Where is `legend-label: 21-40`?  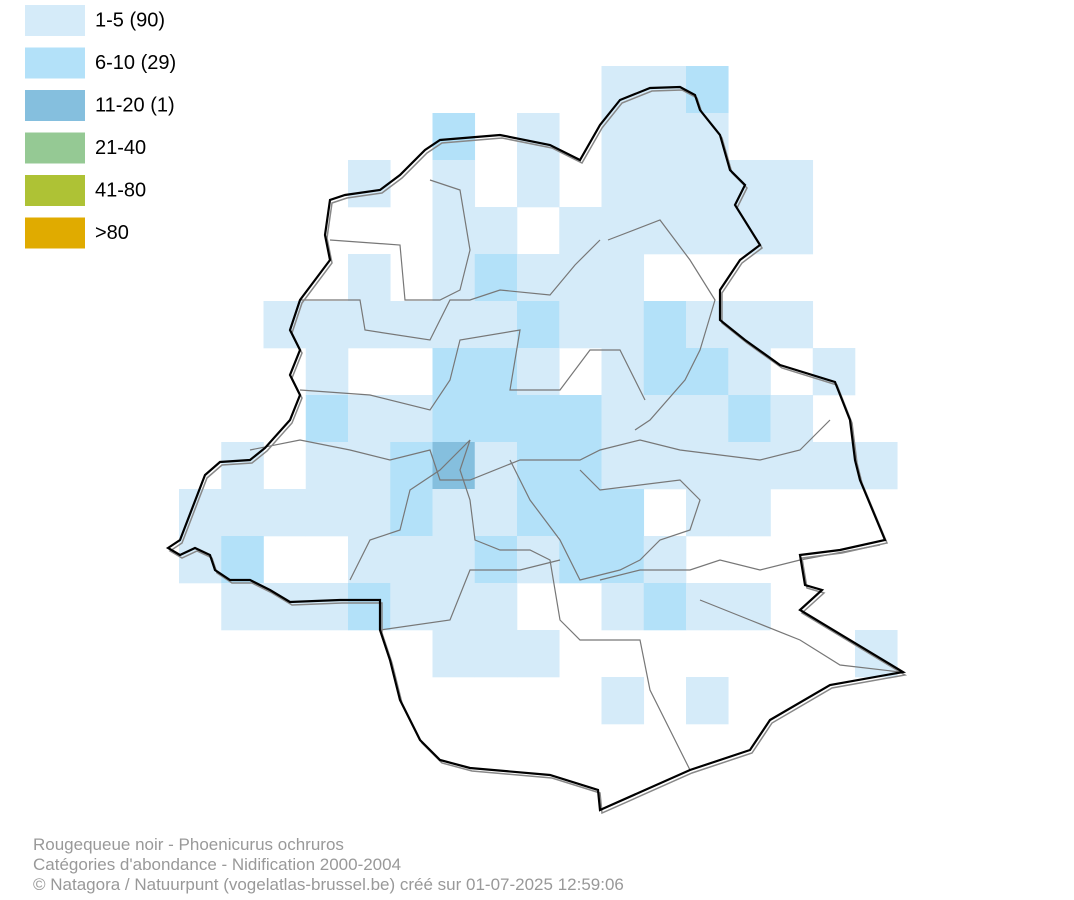
legend-label: 21-40 is located at coordinates (120, 148).